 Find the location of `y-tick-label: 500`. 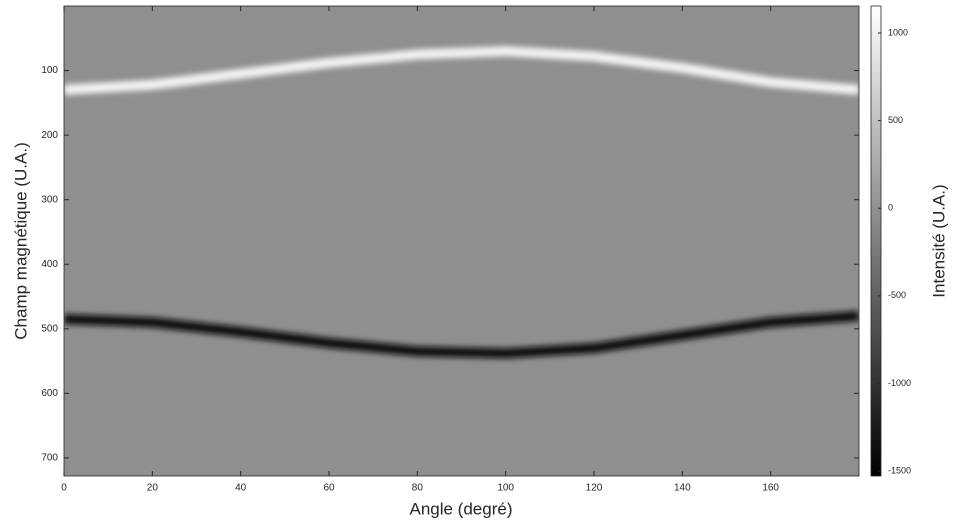

y-tick-label: 500 is located at coordinates (49, 328).